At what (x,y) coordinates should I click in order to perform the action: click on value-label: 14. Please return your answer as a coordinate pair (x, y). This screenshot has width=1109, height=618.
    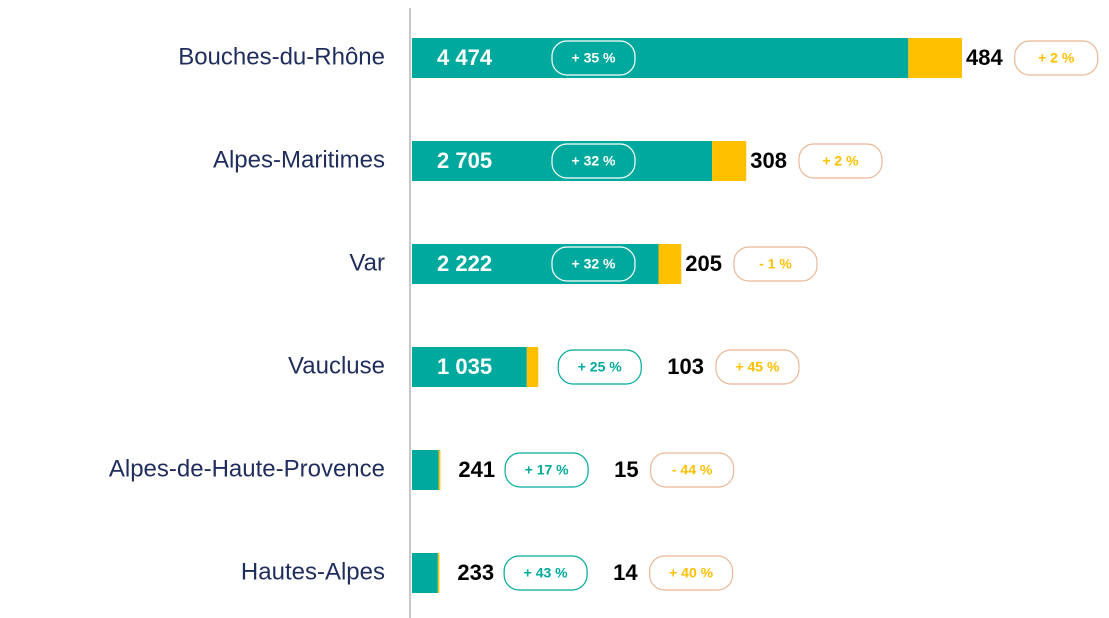
    Looking at the image, I should click on (625, 572).